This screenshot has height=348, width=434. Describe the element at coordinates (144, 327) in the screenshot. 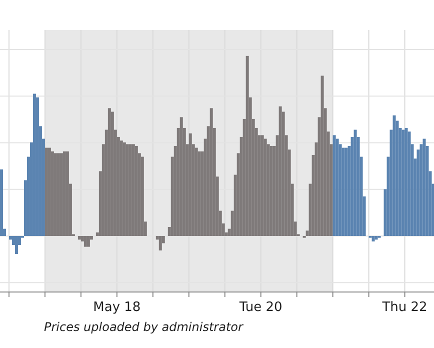

I see `text: Prices uploaded by administrator` at that location.